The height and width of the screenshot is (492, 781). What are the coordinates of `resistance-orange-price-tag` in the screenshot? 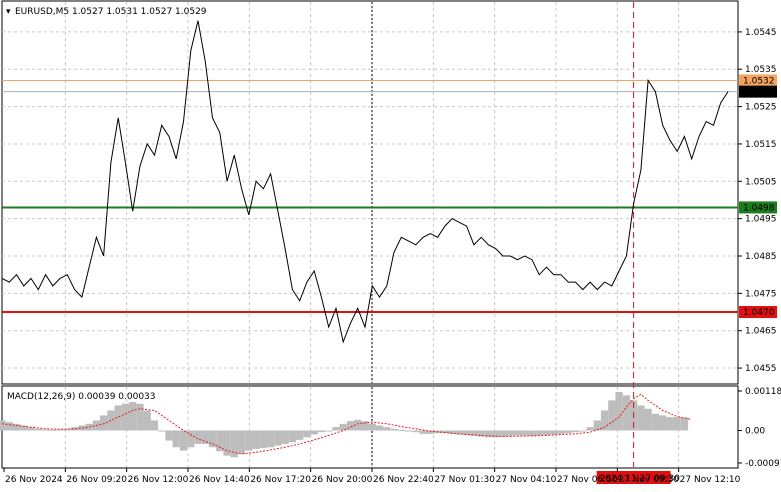 It's located at (758, 80).